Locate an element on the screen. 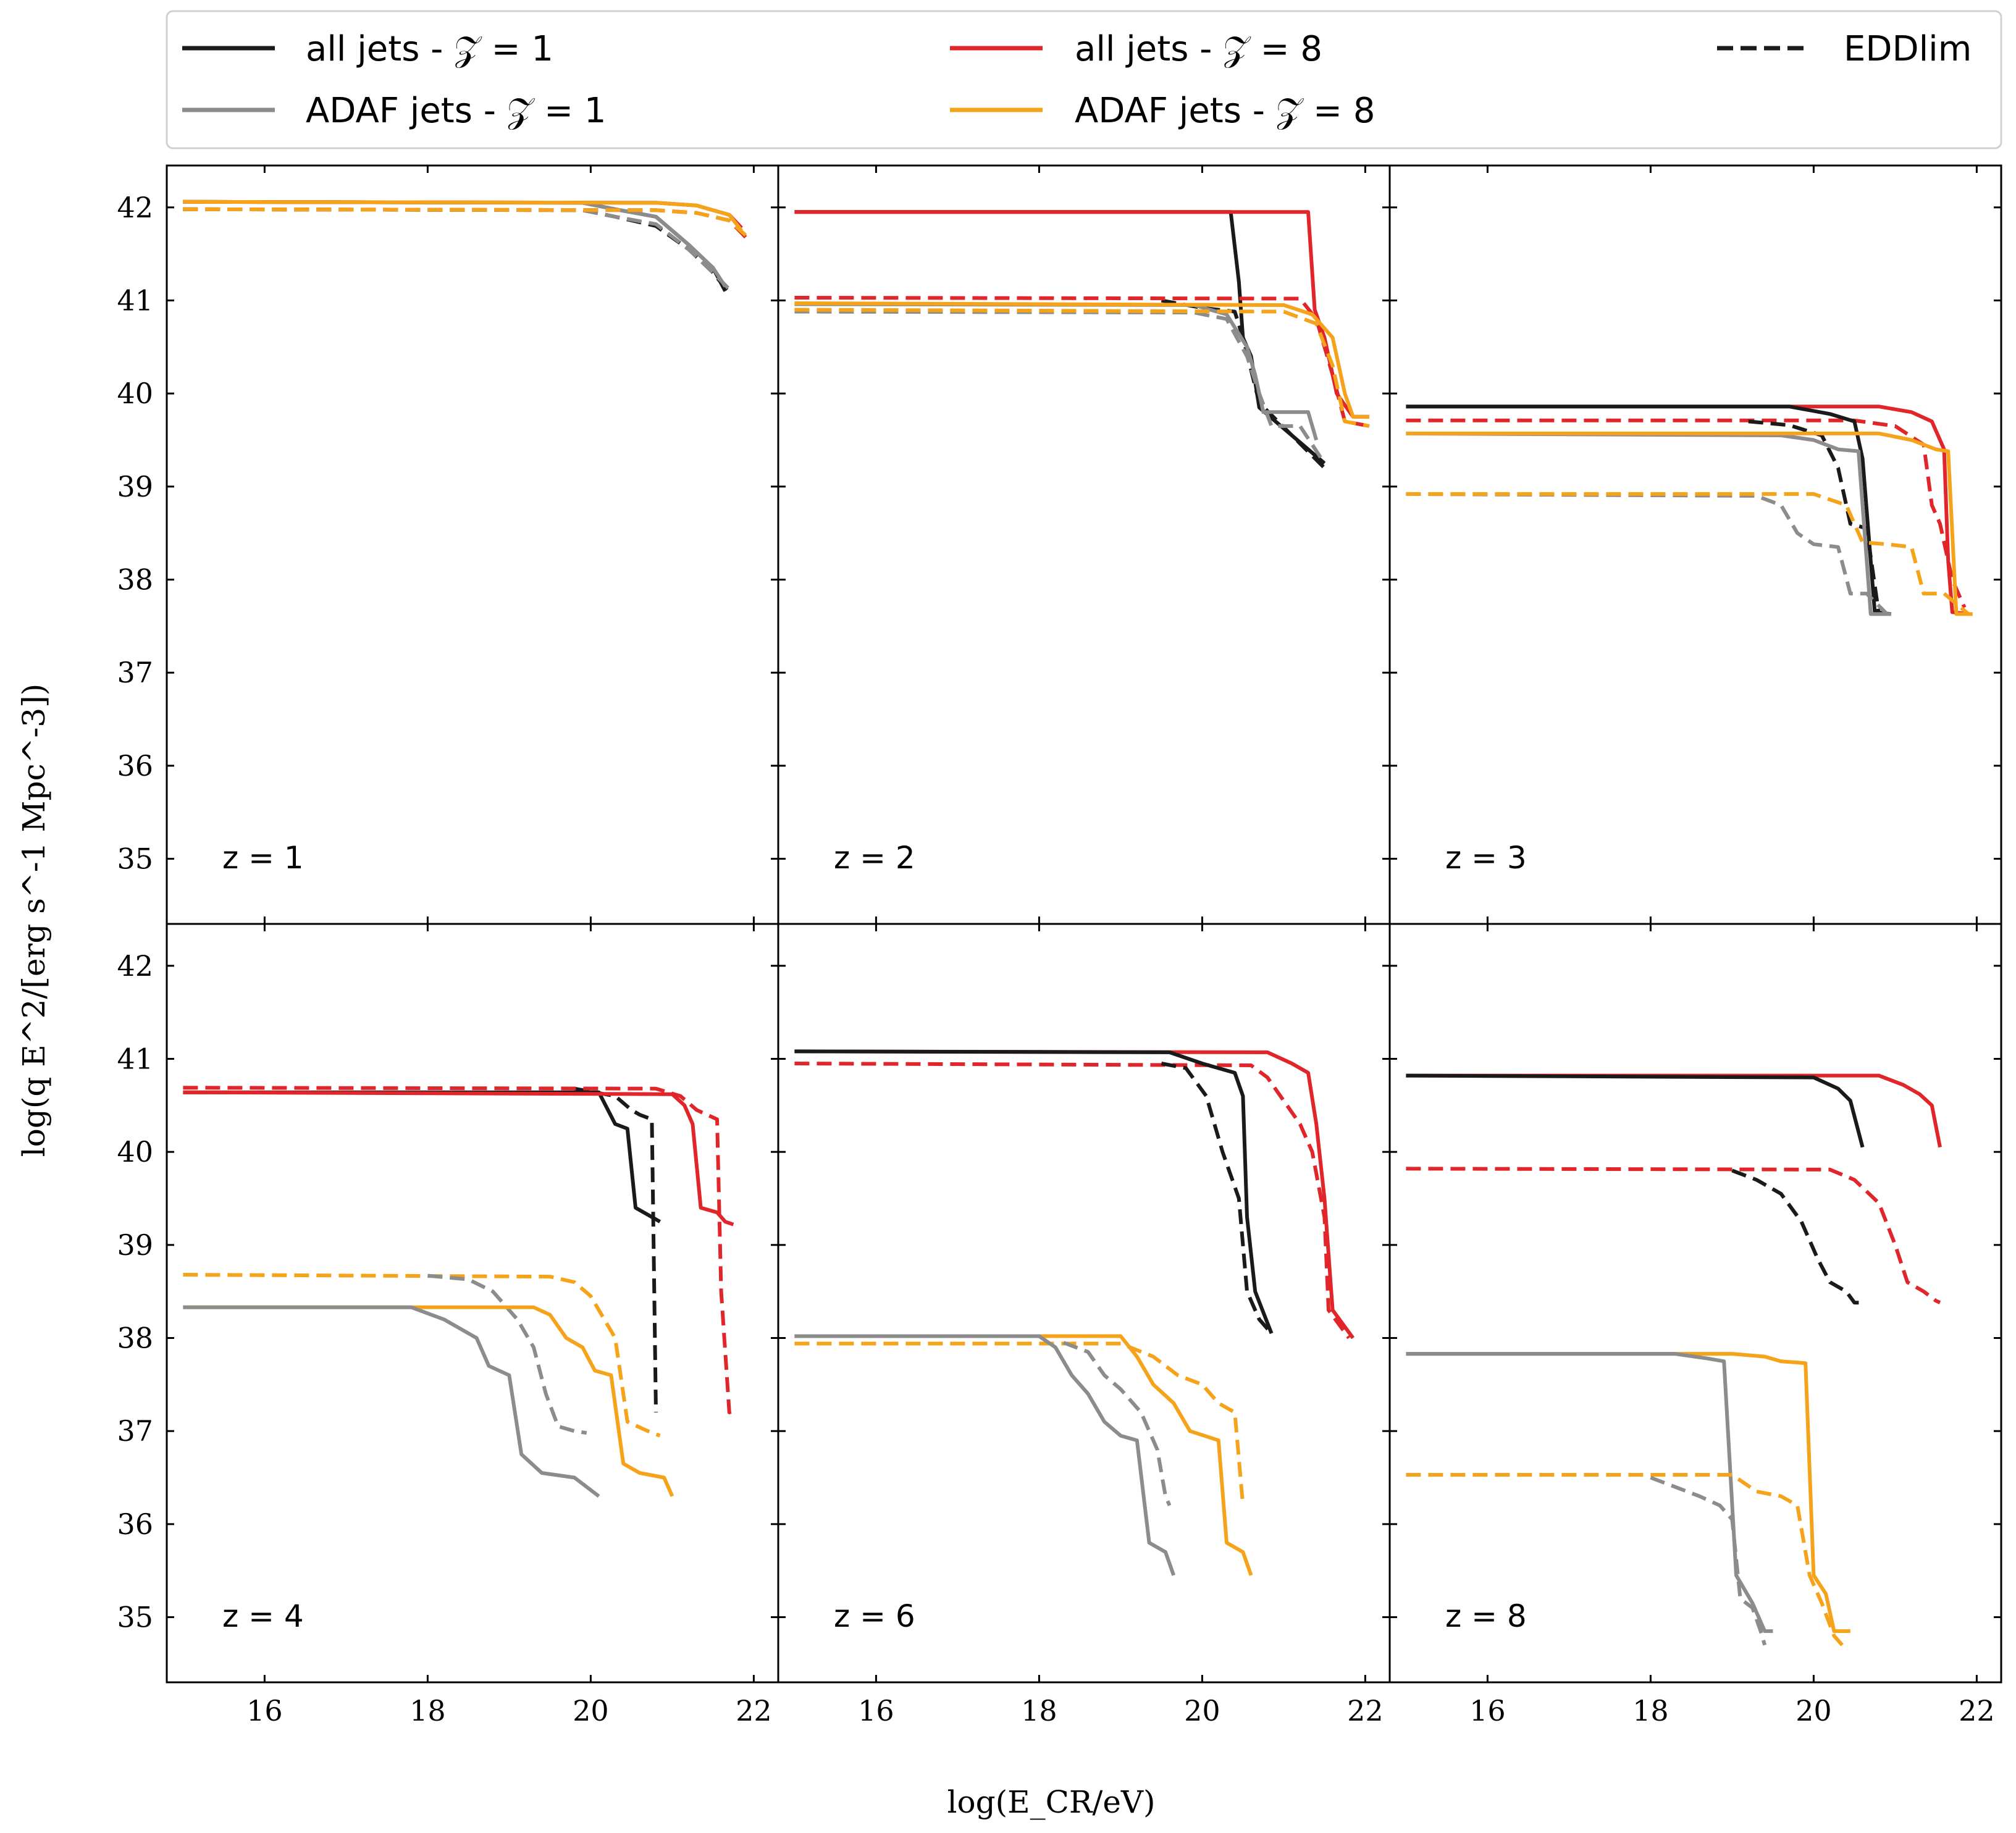 Image resolution: width=2016 pixels, height=1833 pixels. panel-label-z2: z = 2 is located at coordinates (875, 858).